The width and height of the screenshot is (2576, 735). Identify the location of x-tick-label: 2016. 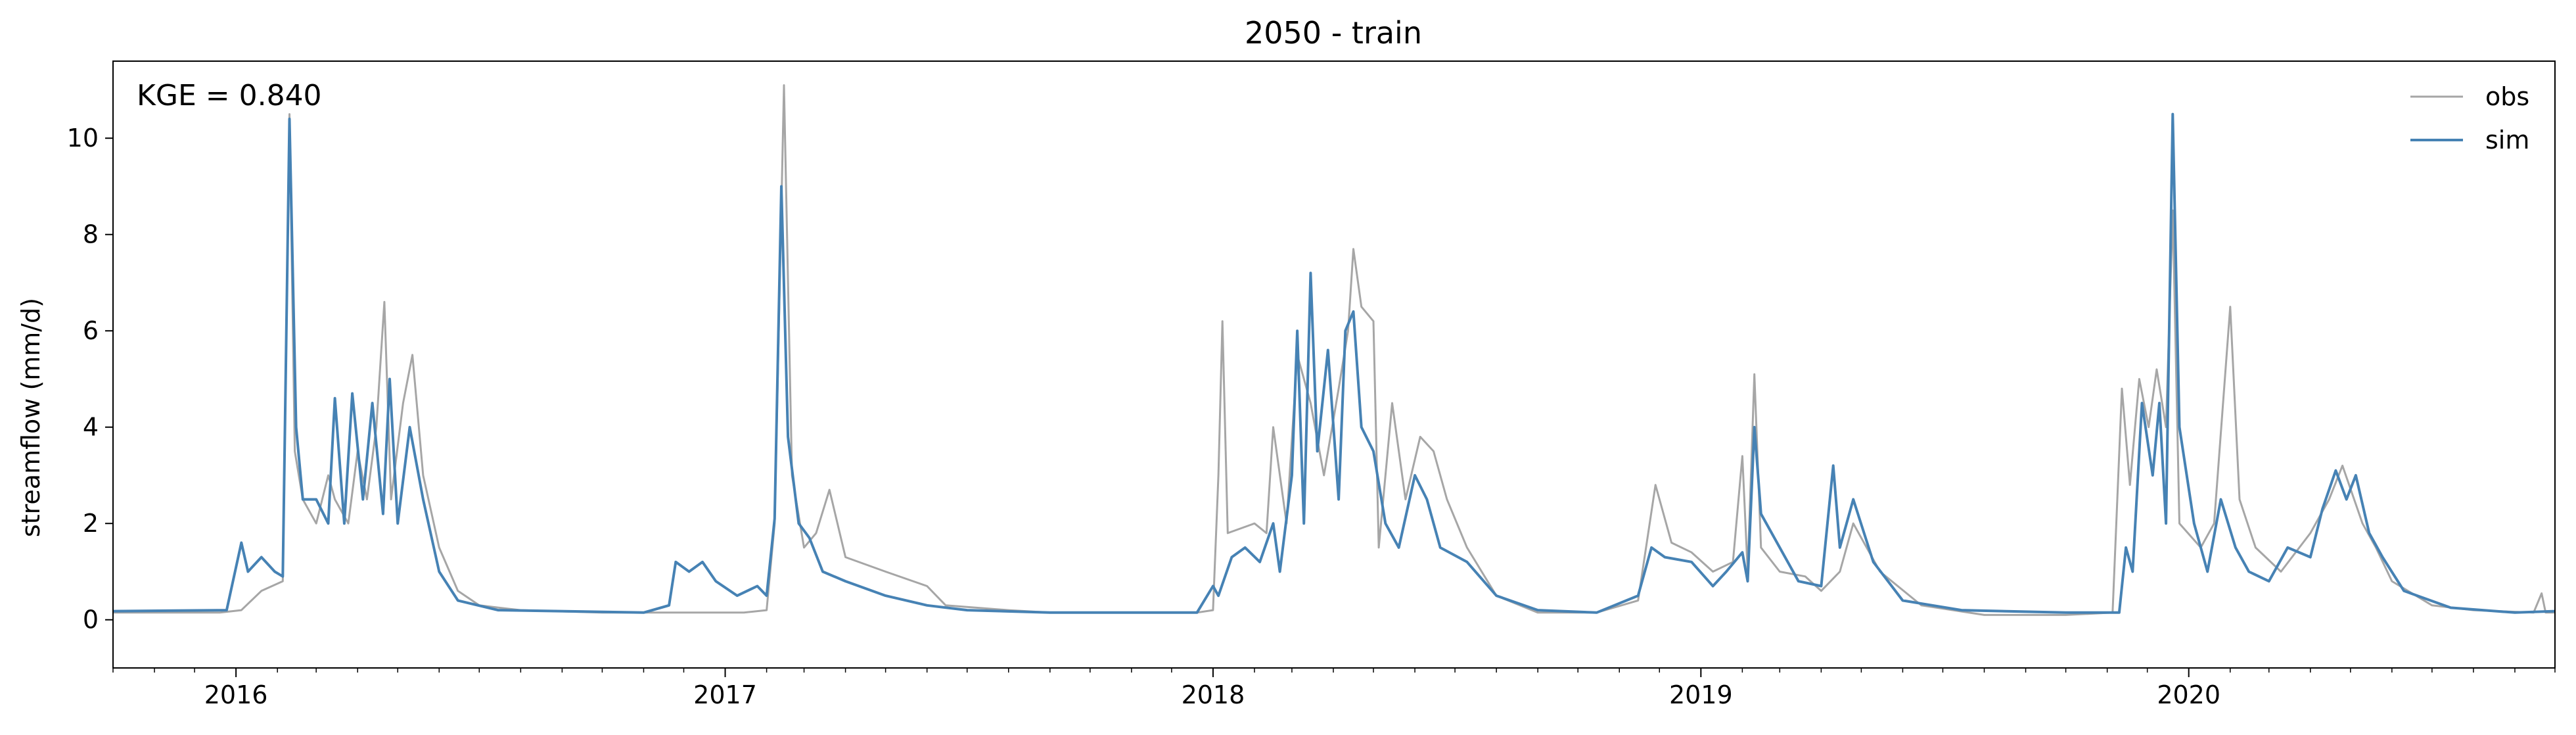
(236, 694).